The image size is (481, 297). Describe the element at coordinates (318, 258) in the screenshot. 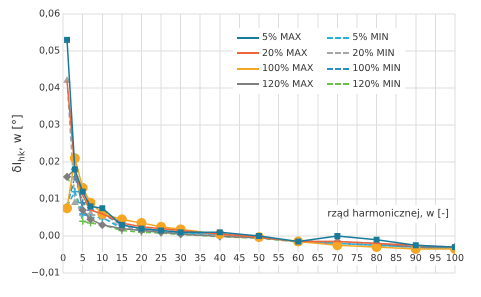

I see `x-tick-label: 65` at that location.